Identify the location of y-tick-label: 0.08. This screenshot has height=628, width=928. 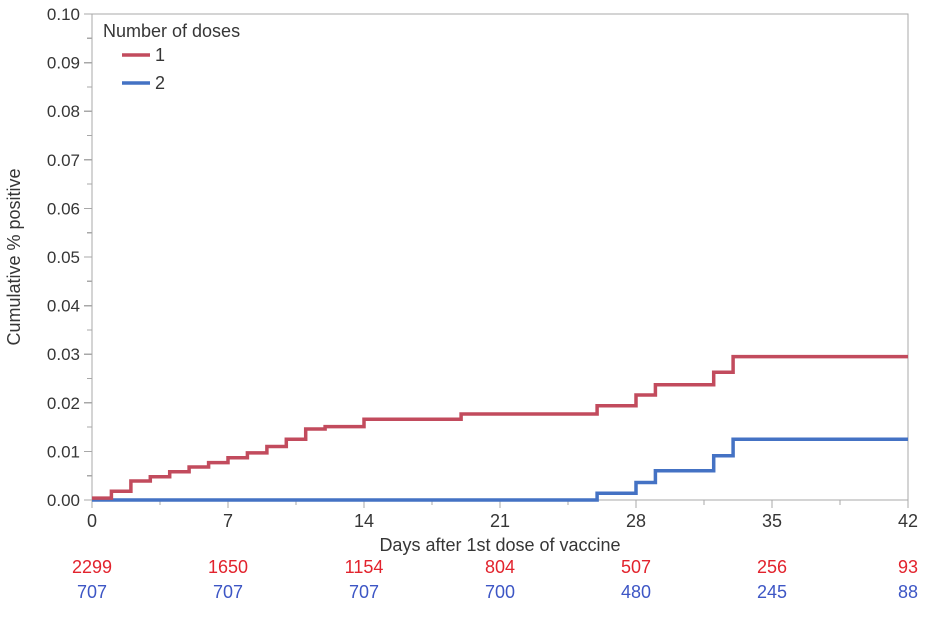
(63, 111).